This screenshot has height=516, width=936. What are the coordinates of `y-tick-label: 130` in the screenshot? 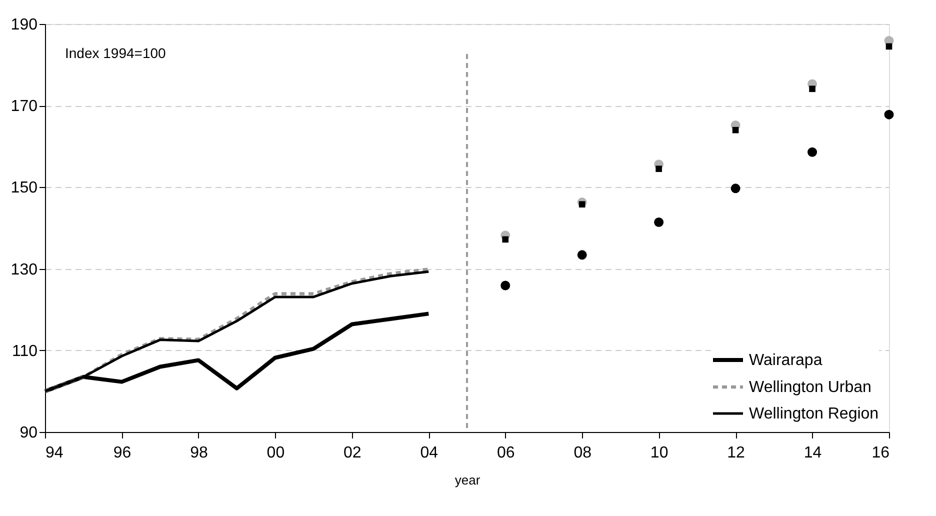 It's located at (24, 269).